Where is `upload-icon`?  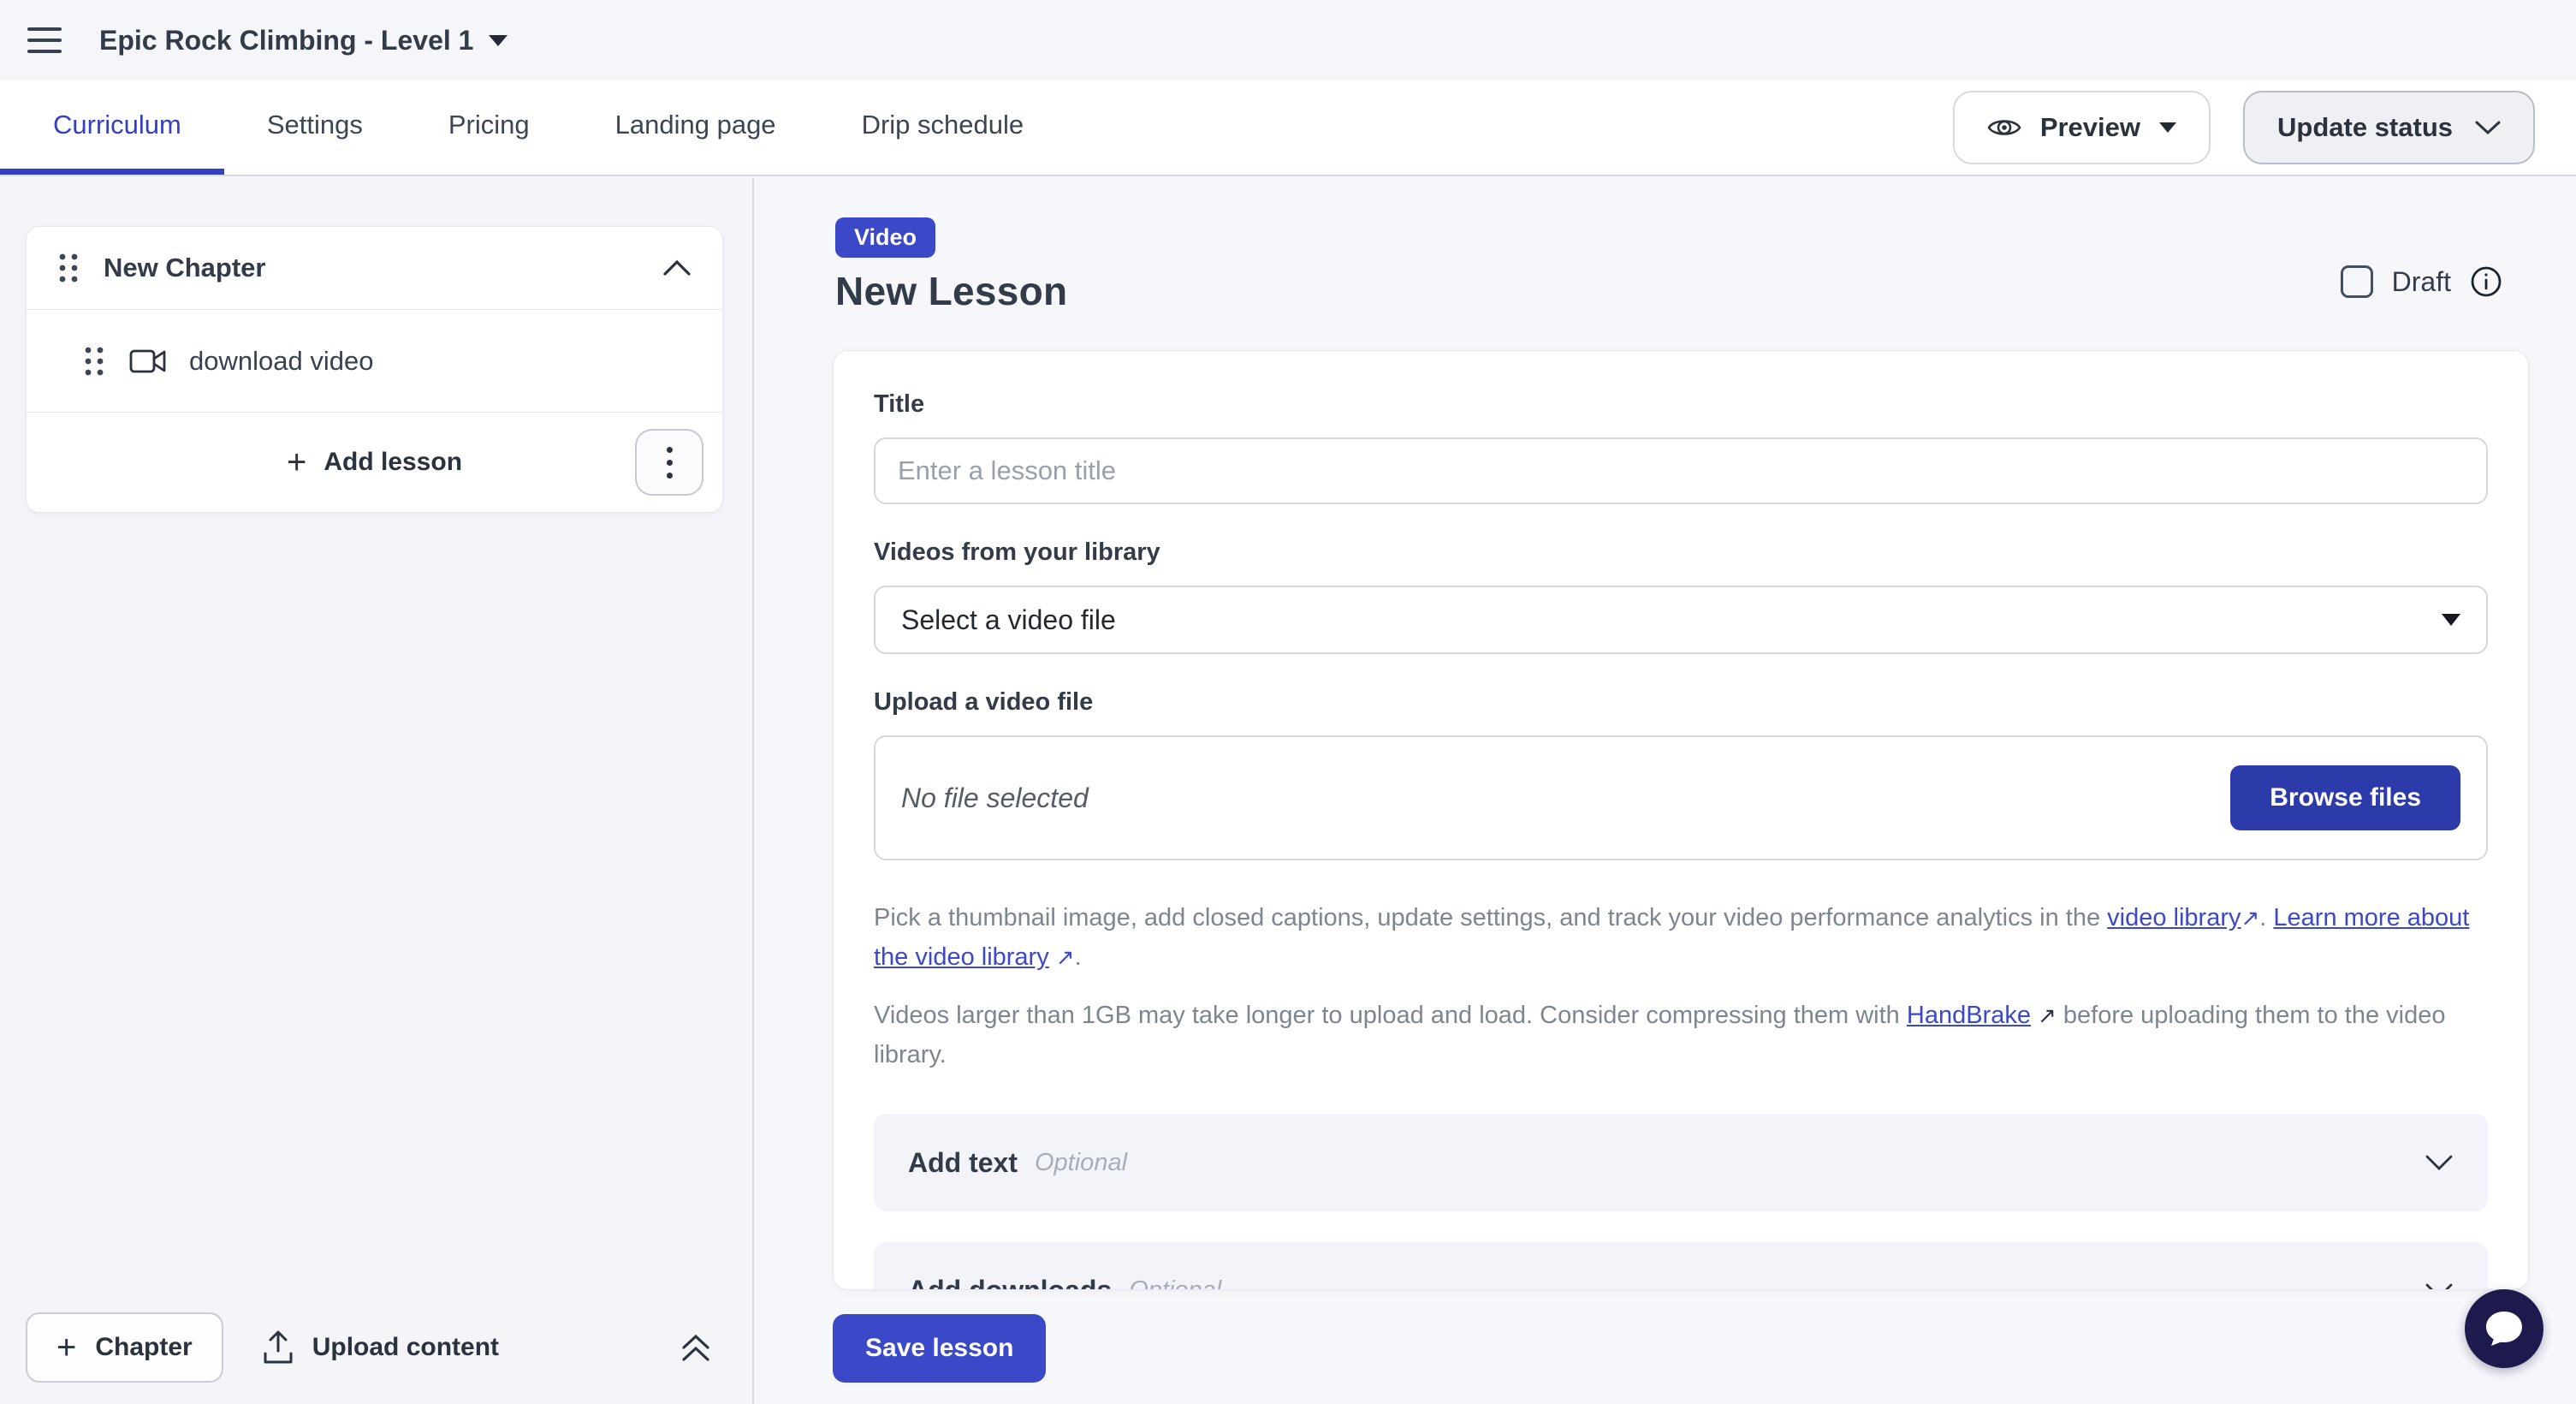
upload-icon is located at coordinates (278, 1347).